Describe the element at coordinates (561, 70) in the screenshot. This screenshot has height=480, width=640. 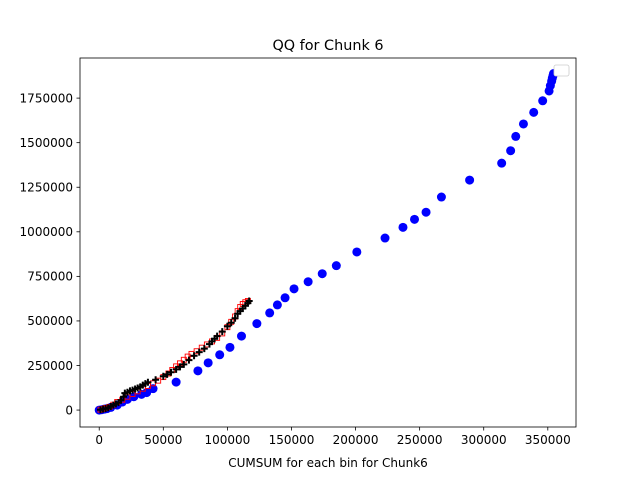
I see `legend-box` at that location.